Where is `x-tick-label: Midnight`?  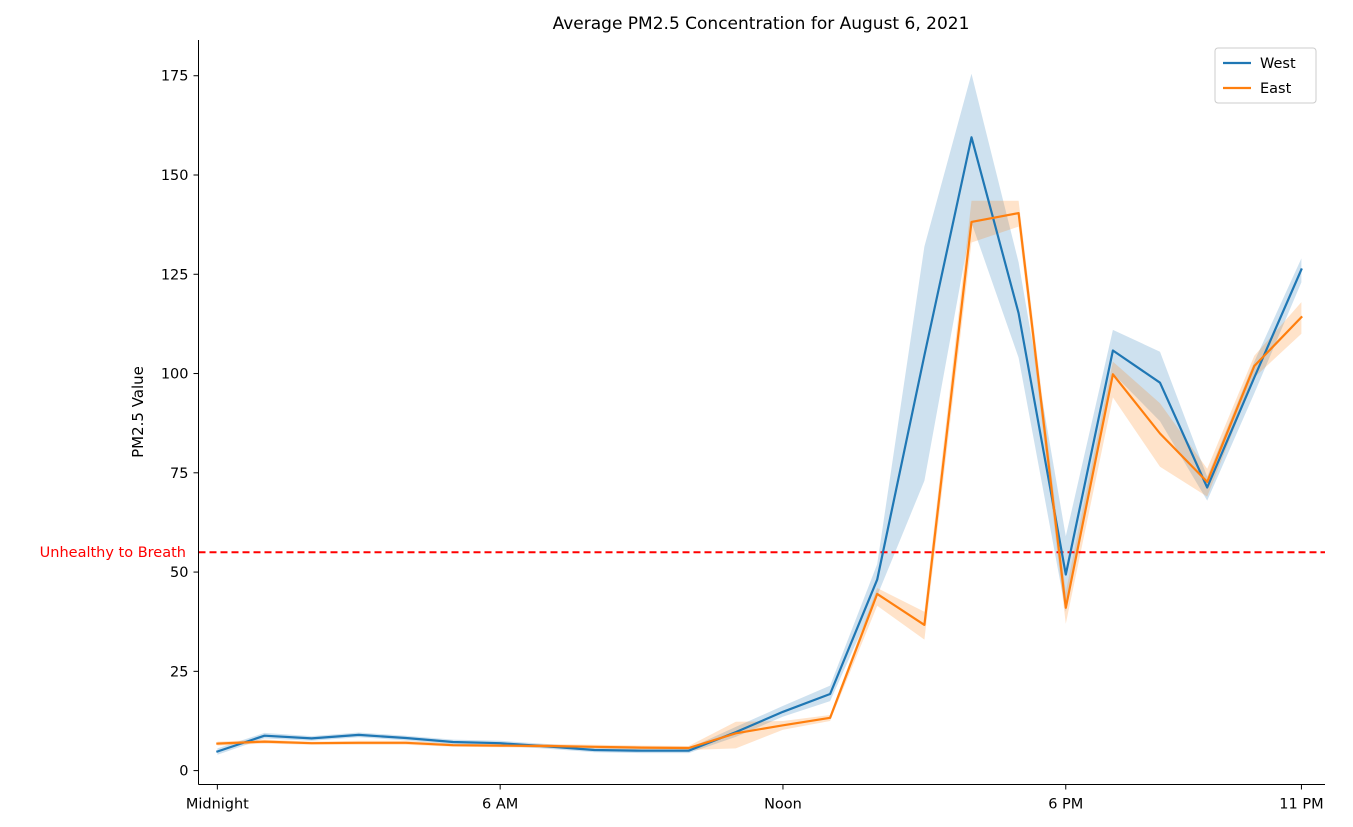 x-tick-label: Midnight is located at coordinates (217, 805).